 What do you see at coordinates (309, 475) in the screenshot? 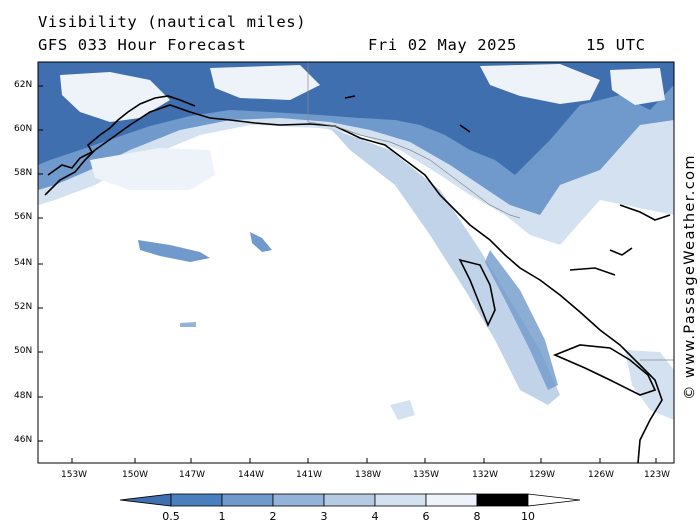
I see `lon-label-141w: 141W` at bounding box center [309, 475].